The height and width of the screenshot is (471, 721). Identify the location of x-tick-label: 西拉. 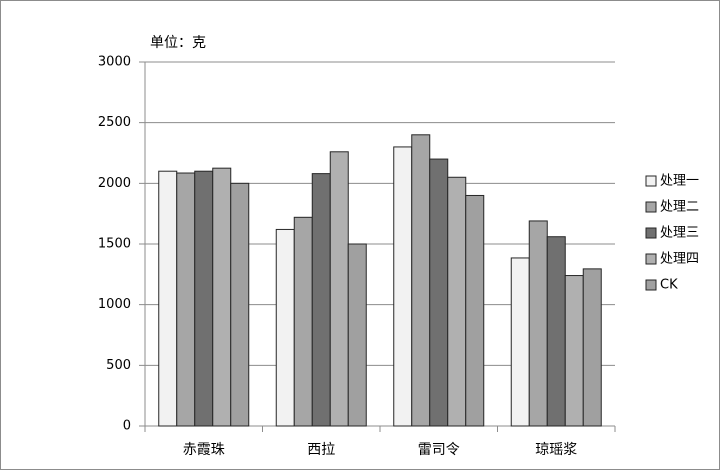
(321, 450).